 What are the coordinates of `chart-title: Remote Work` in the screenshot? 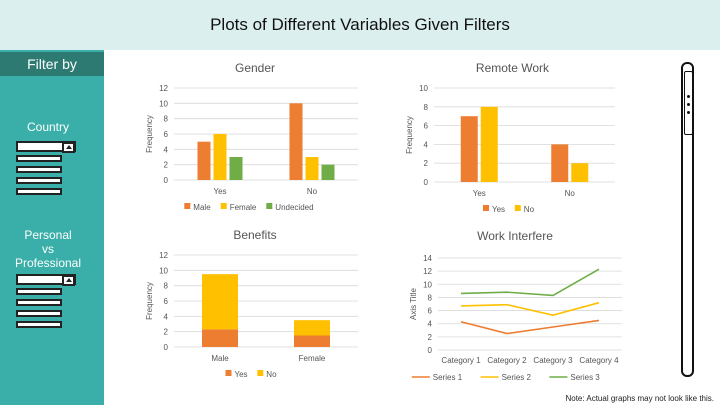 It's located at (513, 68).